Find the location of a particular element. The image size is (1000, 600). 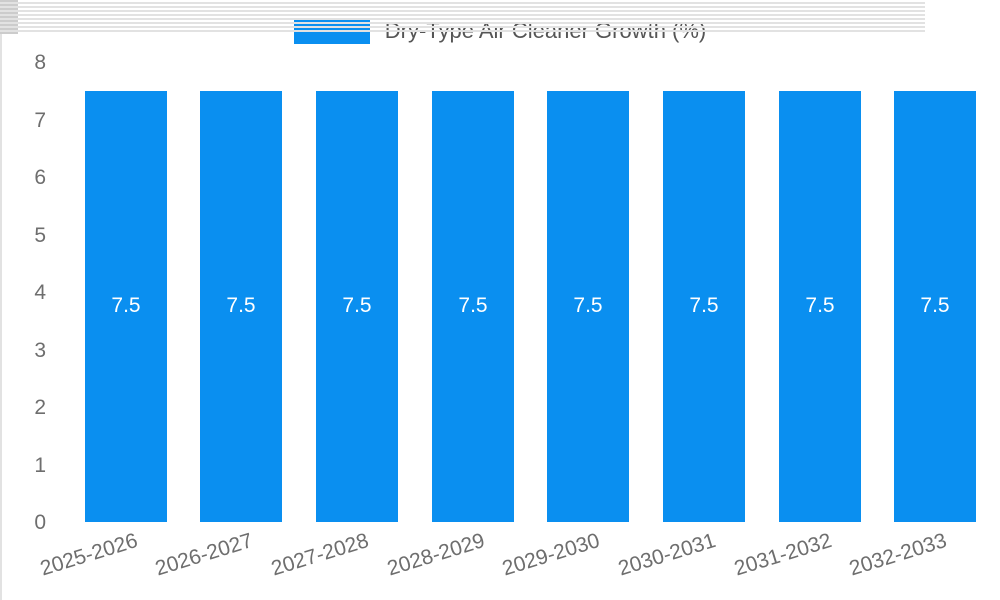

y-axis-tick-label: 1 is located at coordinates (40, 465).